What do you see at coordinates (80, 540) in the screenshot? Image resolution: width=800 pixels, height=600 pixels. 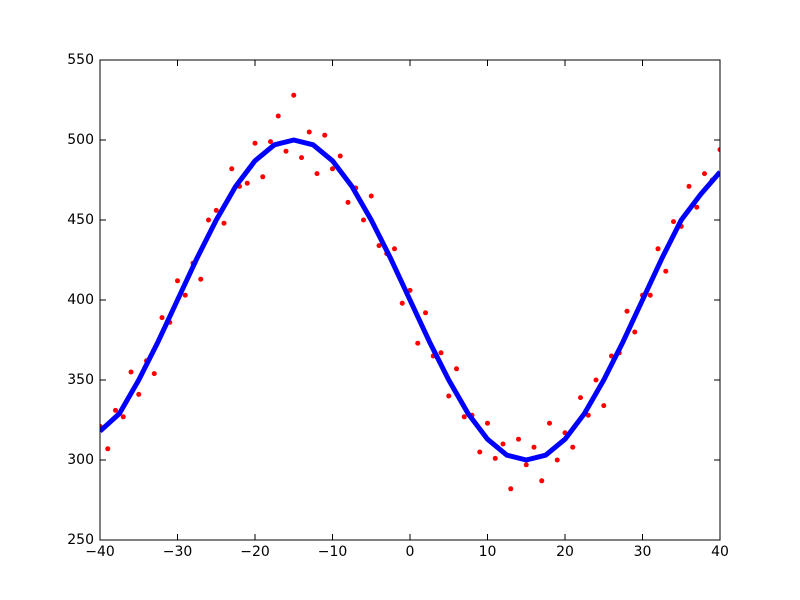 I see `y-tick-label: 250` at bounding box center [80, 540].